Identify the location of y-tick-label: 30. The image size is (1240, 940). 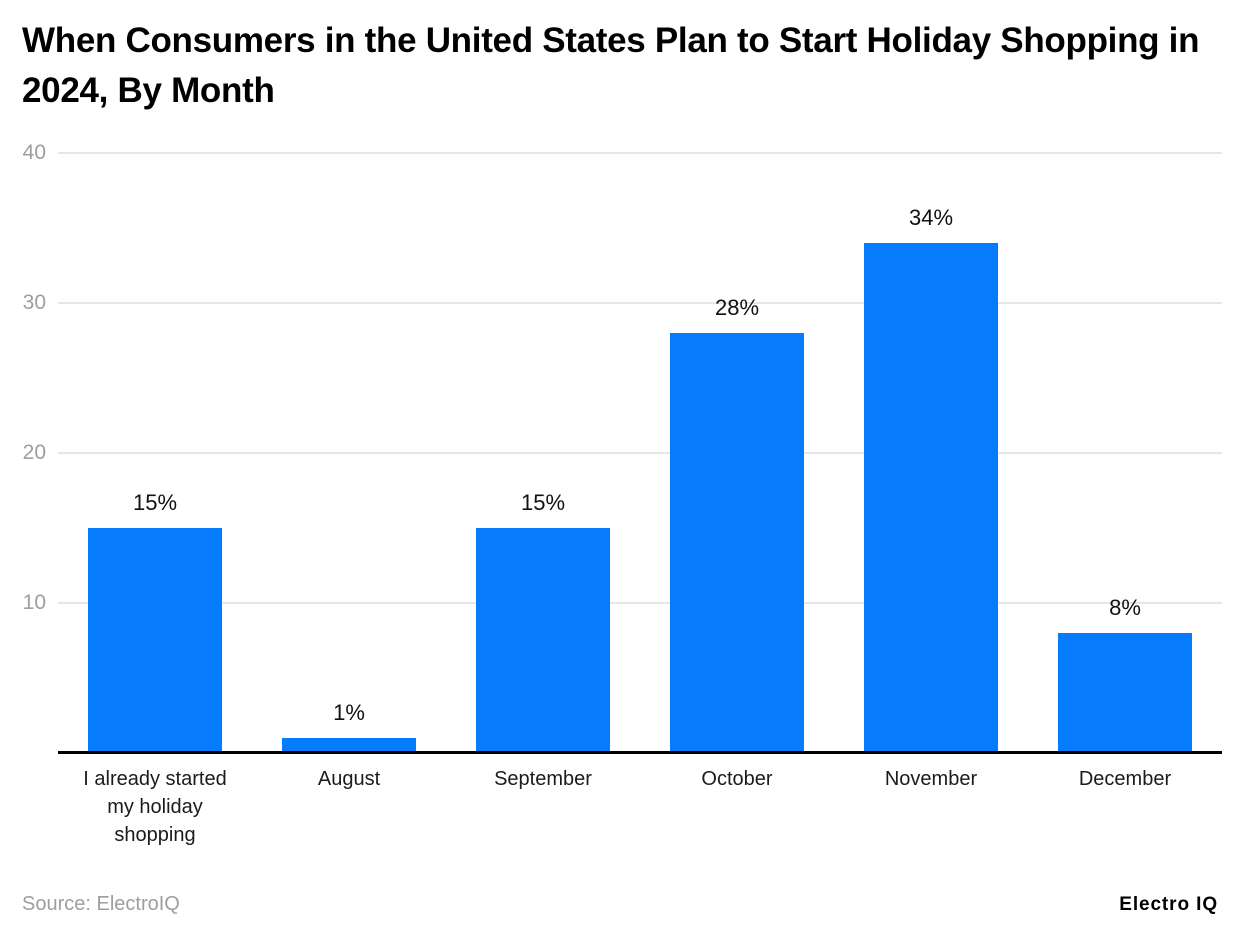
(34, 302).